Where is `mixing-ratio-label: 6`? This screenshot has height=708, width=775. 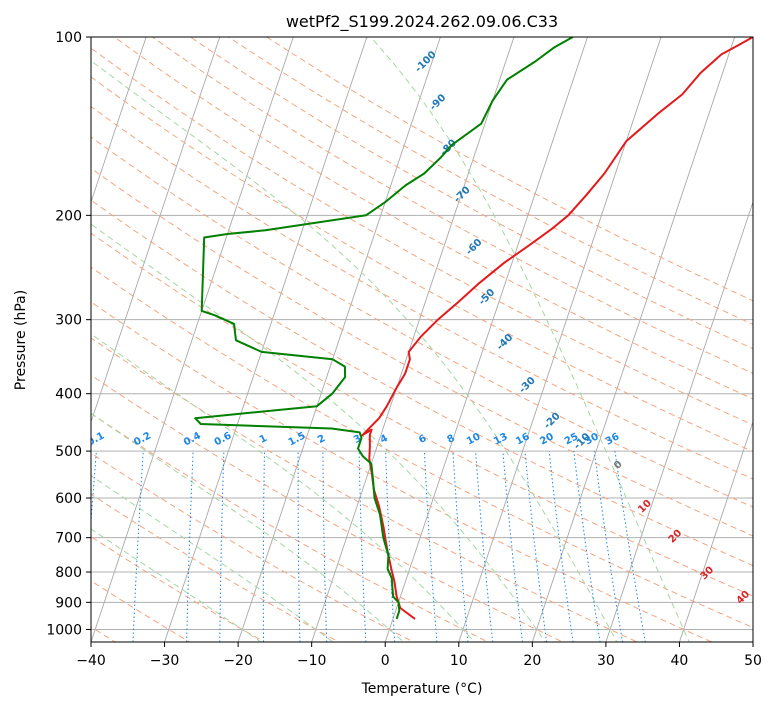
mixing-ratio-label: 6 is located at coordinates (422, 439).